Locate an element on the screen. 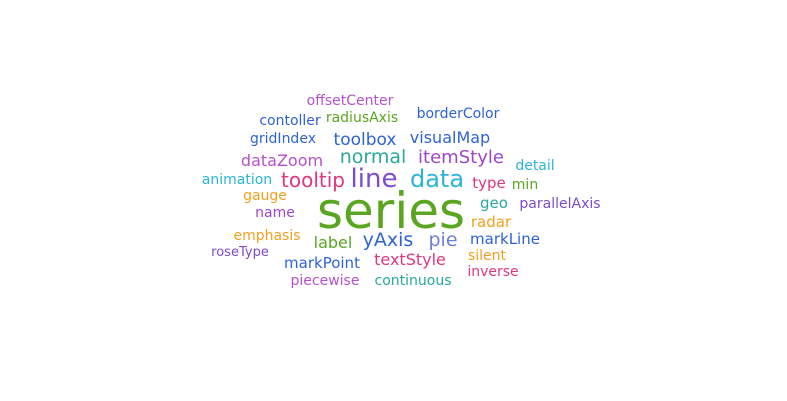 This screenshot has height=401, width=787. word-visualmap: visualMap is located at coordinates (450, 137).